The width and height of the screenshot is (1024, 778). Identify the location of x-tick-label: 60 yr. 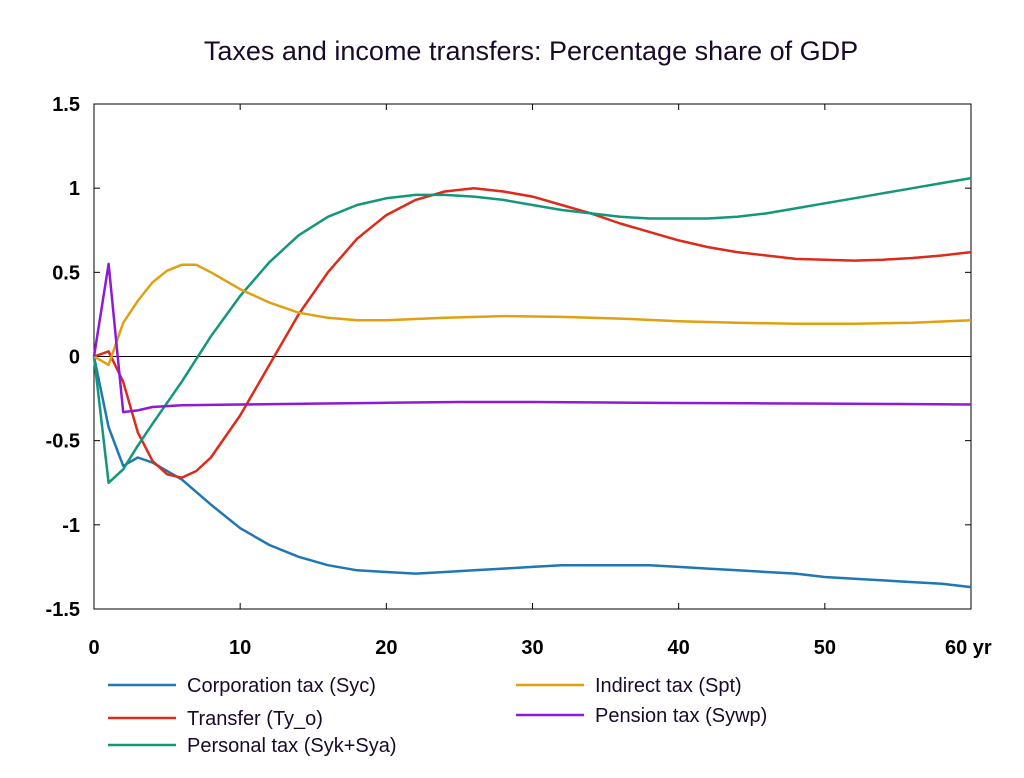
(968, 648).